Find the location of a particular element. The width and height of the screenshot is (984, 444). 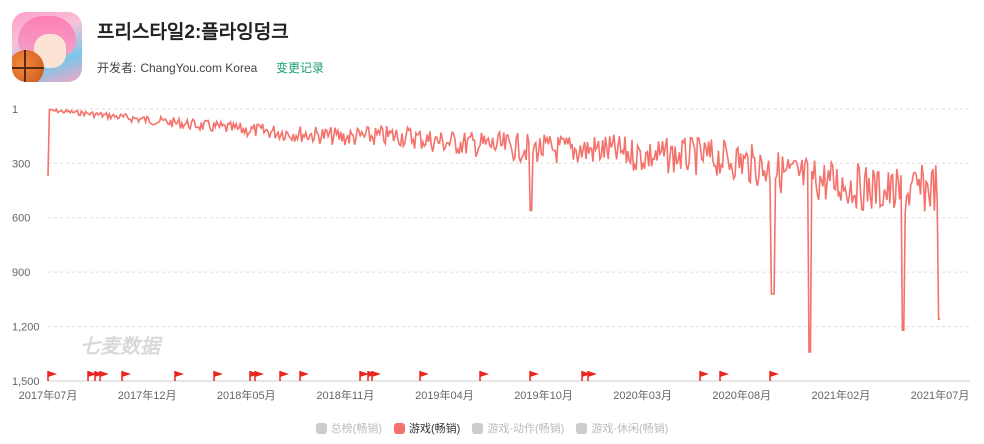

x-tick-label: 2020年08月 is located at coordinates (741, 395).